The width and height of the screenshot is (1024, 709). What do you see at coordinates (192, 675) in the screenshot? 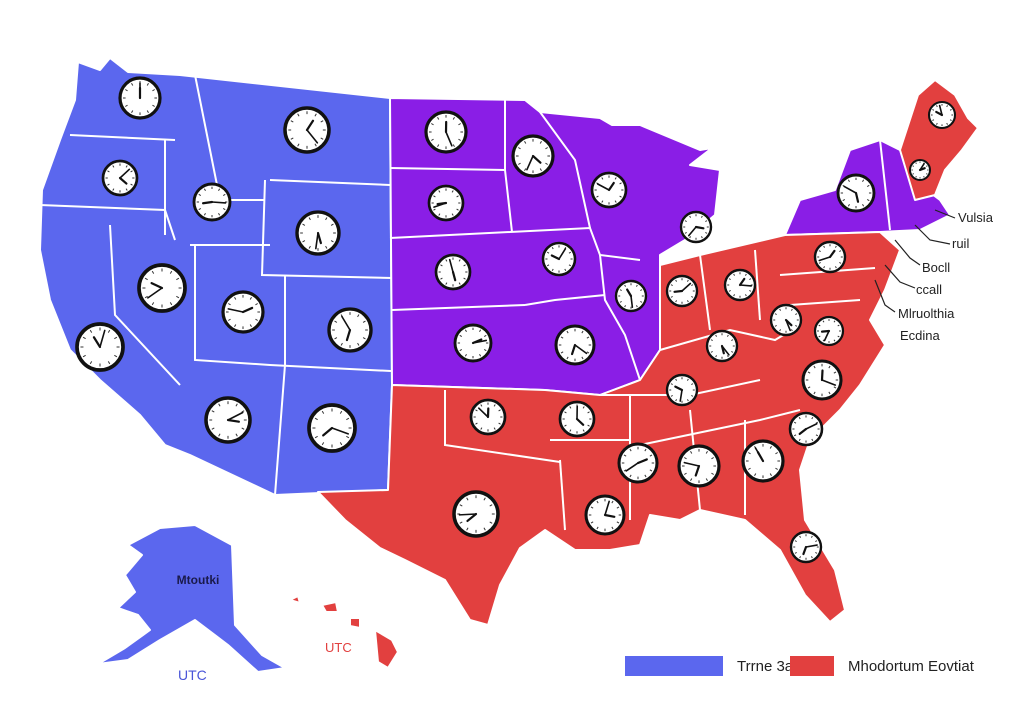
I see `alaska-utc-label: UTC` at bounding box center [192, 675].